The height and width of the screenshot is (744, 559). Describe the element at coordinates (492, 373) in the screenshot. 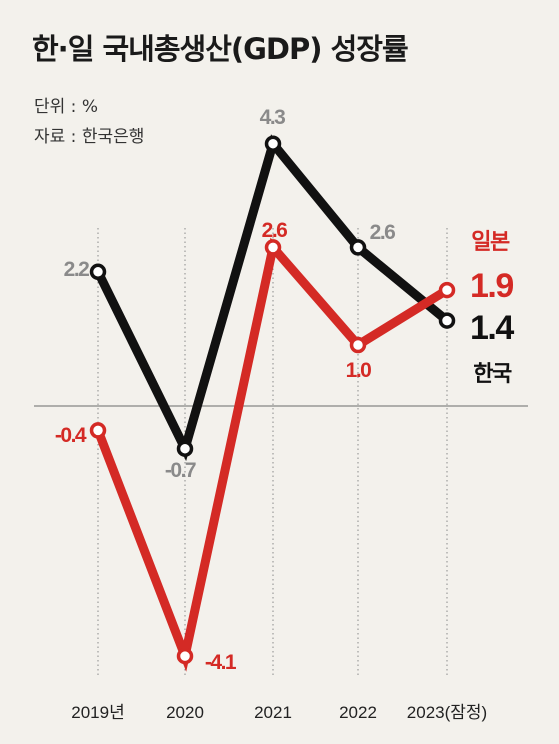

I see `legend-label-korea: 한국` at that location.